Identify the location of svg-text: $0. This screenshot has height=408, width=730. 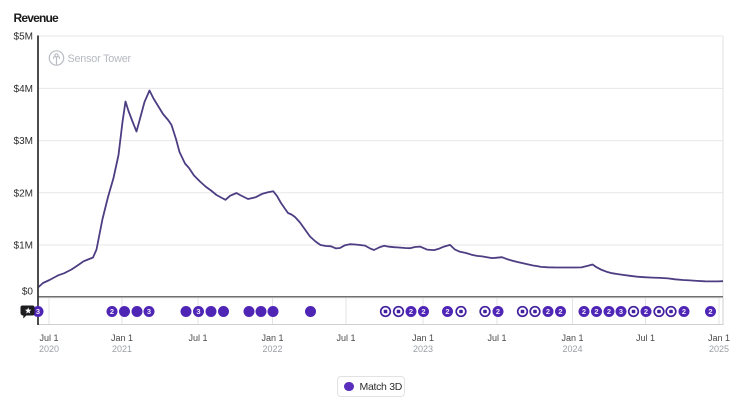
(28, 291).